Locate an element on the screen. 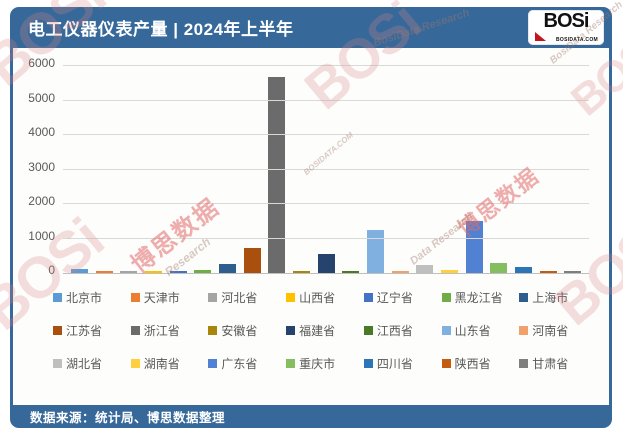 This screenshot has height=435, width=623. data-source-label: 数据来源：统计局、博思数据整理 is located at coordinates (128, 418).